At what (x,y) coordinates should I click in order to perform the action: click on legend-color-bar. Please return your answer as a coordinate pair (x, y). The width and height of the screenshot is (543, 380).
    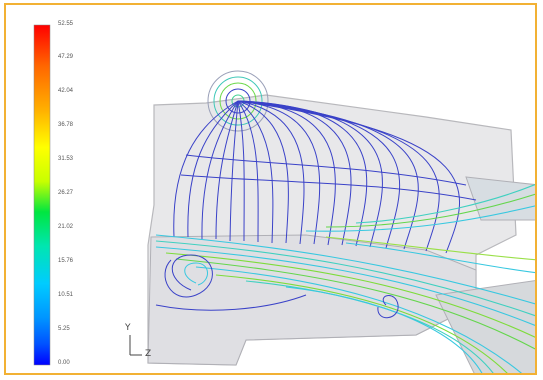
    Looking at the image, I should click on (42, 195).